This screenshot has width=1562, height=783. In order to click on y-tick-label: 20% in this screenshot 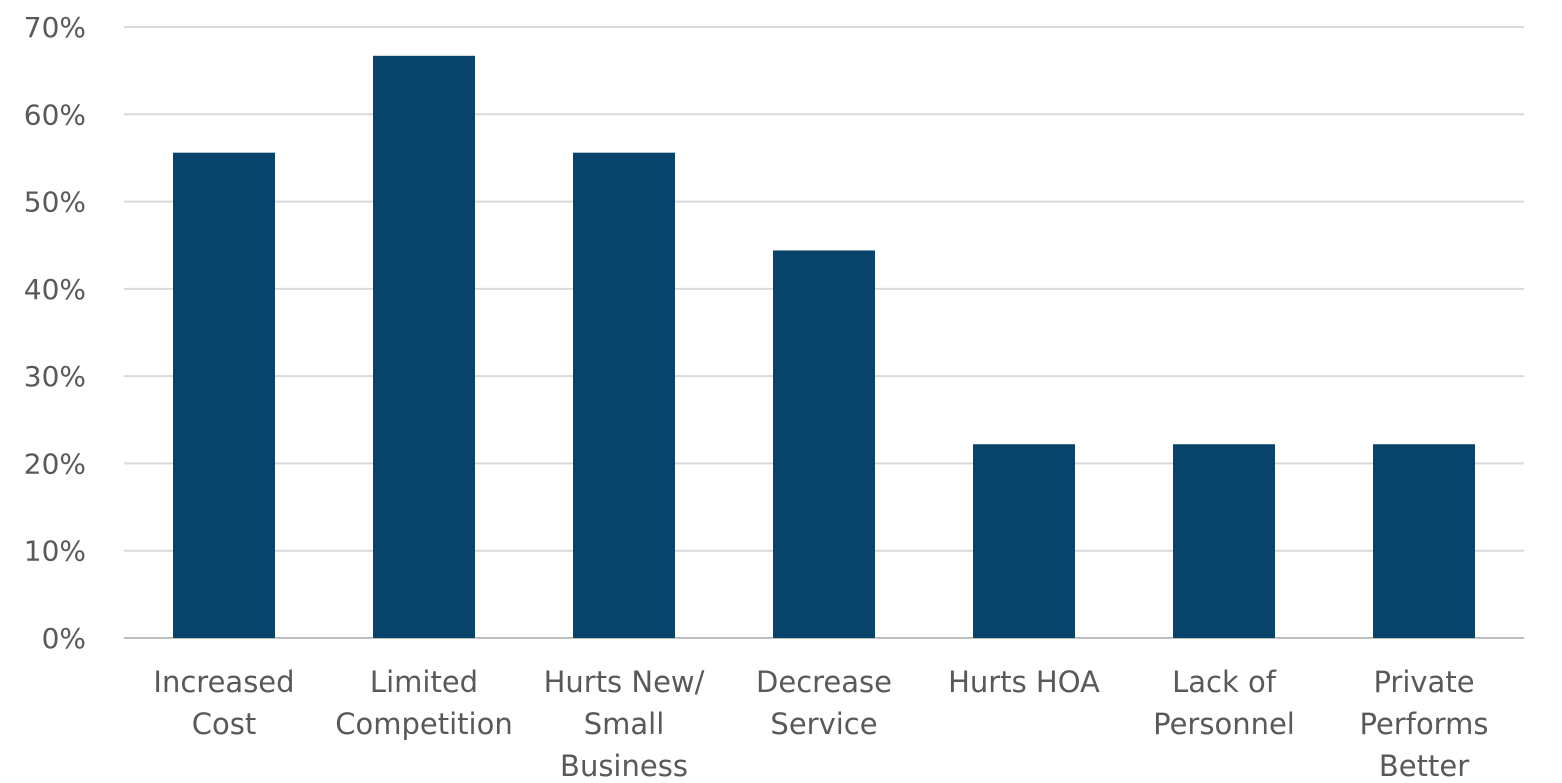, I will do `click(55, 463)`.